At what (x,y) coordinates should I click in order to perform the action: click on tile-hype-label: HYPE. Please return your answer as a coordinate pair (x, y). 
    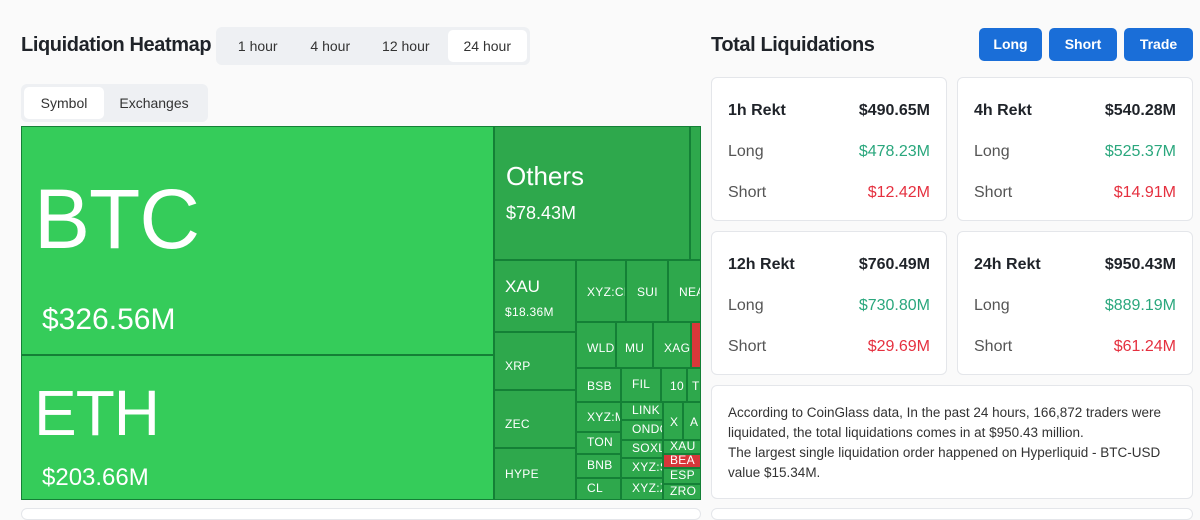
    Looking at the image, I should click on (522, 474).